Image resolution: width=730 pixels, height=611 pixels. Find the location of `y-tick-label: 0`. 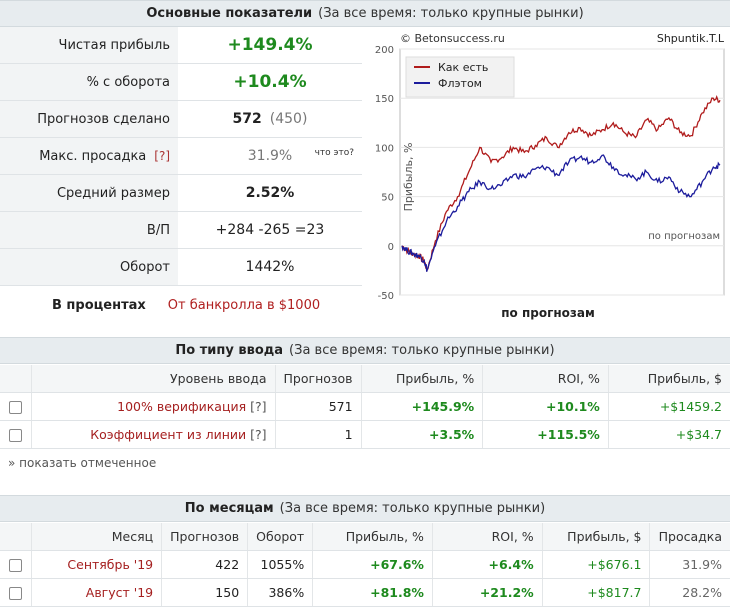

y-tick-label: 0 is located at coordinates (391, 247).